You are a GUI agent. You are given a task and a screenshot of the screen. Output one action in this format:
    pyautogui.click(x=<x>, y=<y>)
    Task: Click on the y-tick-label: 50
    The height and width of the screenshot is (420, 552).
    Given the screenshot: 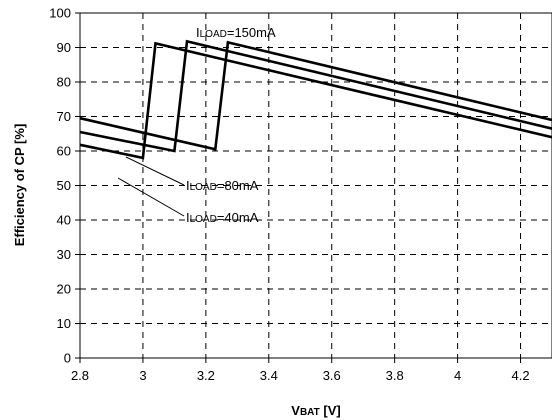 What is the action you would take?
    pyautogui.click(x=64, y=185)
    